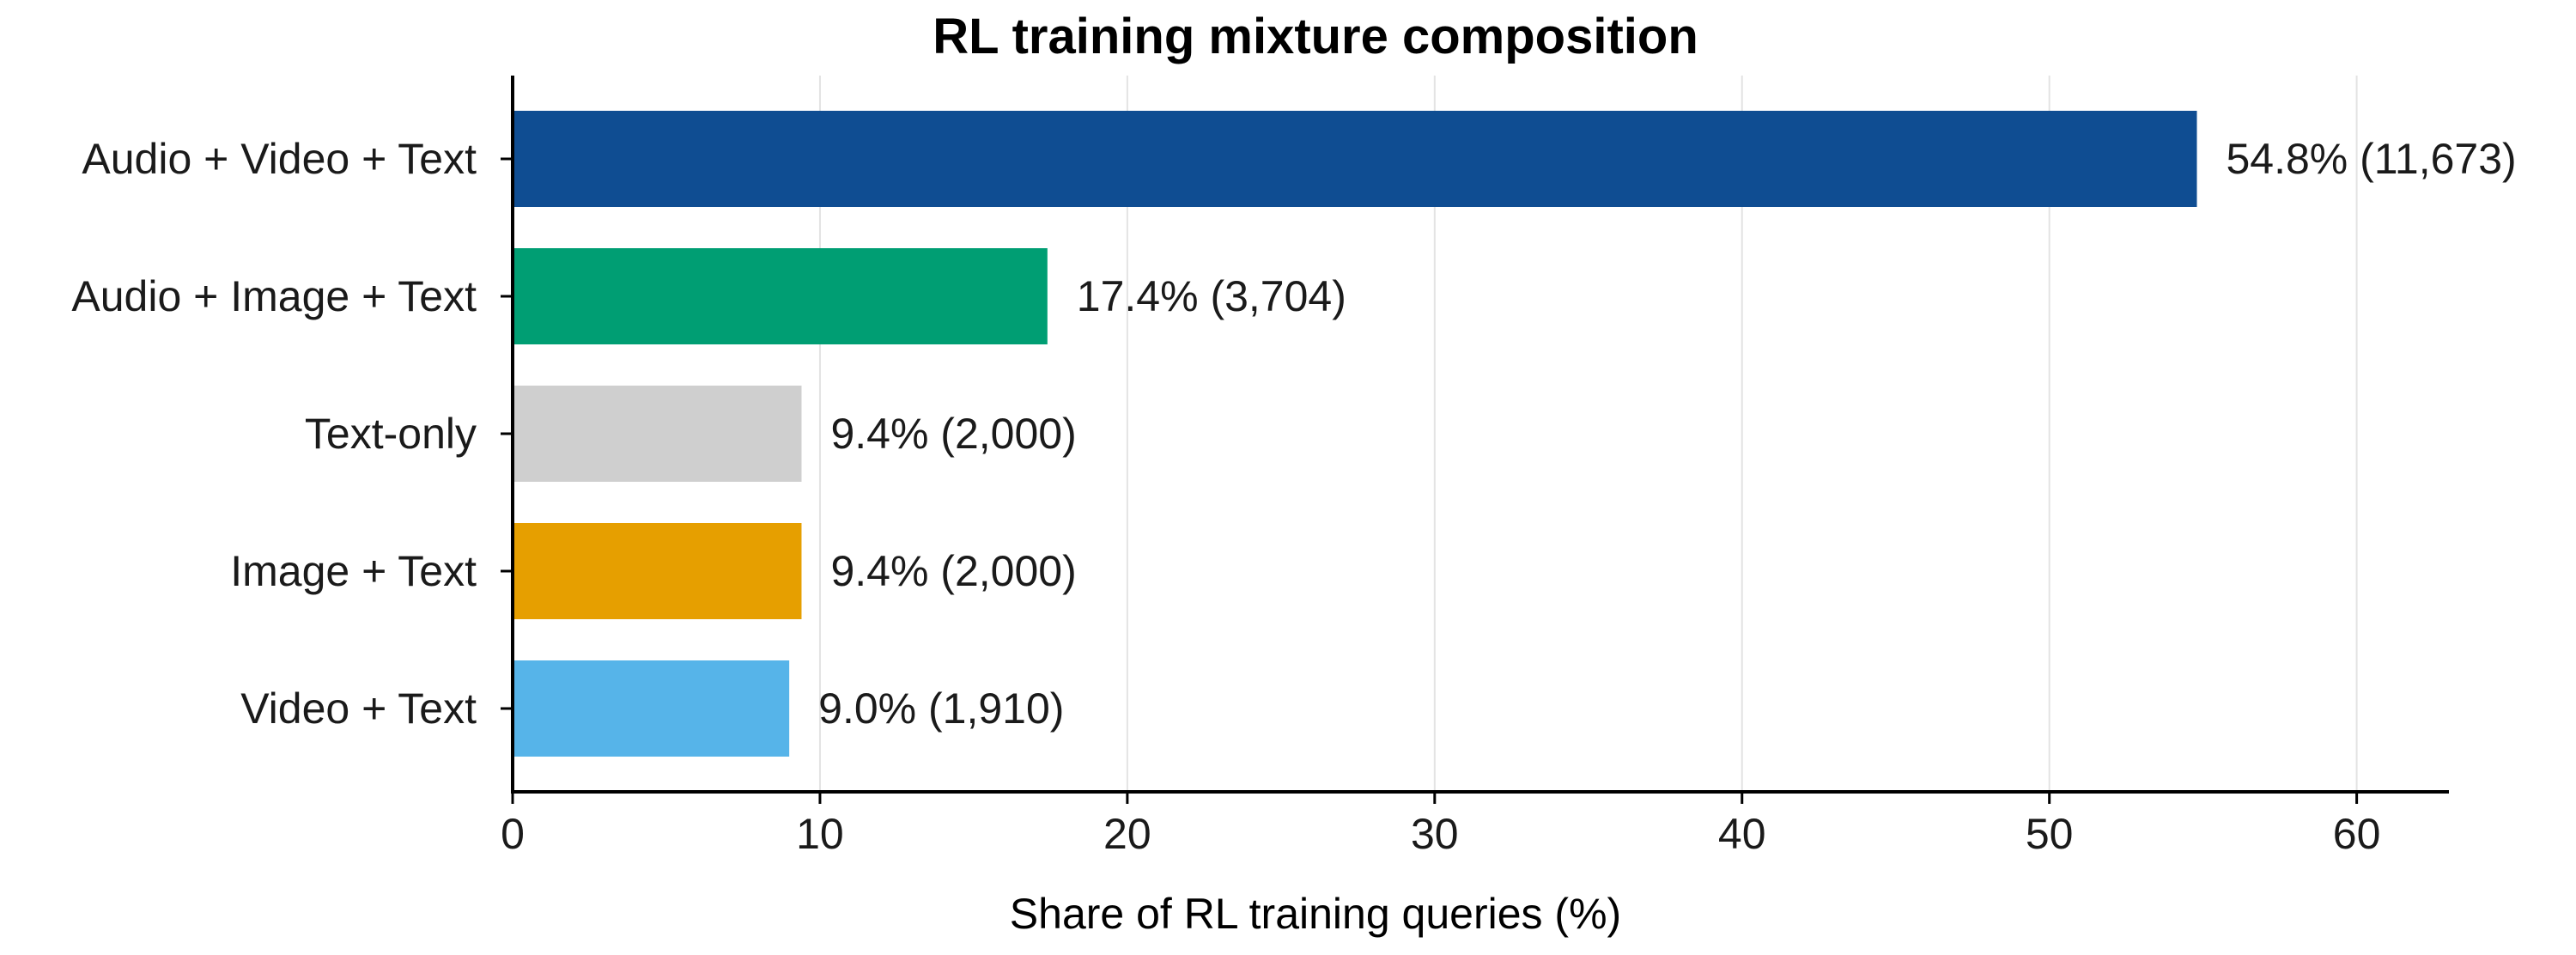 This screenshot has width=2576, height=955. What do you see at coordinates (2357, 834) in the screenshot?
I see `x-tick-label-6: 60` at bounding box center [2357, 834].